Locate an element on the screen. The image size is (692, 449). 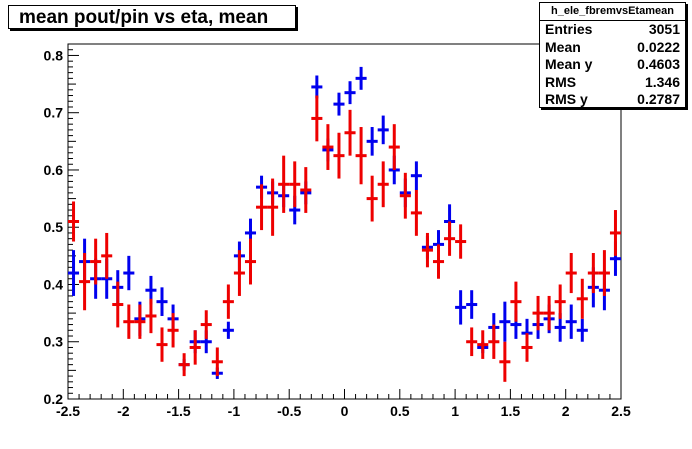
stats-row-rms-y: RMS y 0.2787 is located at coordinates (612, 100).